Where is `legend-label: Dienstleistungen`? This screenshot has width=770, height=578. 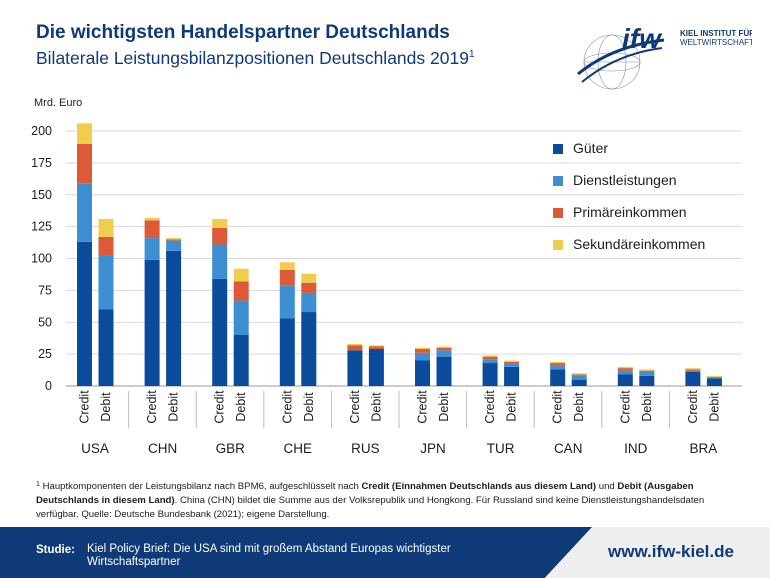
legend-label: Dienstleistungen is located at coordinates (625, 180).